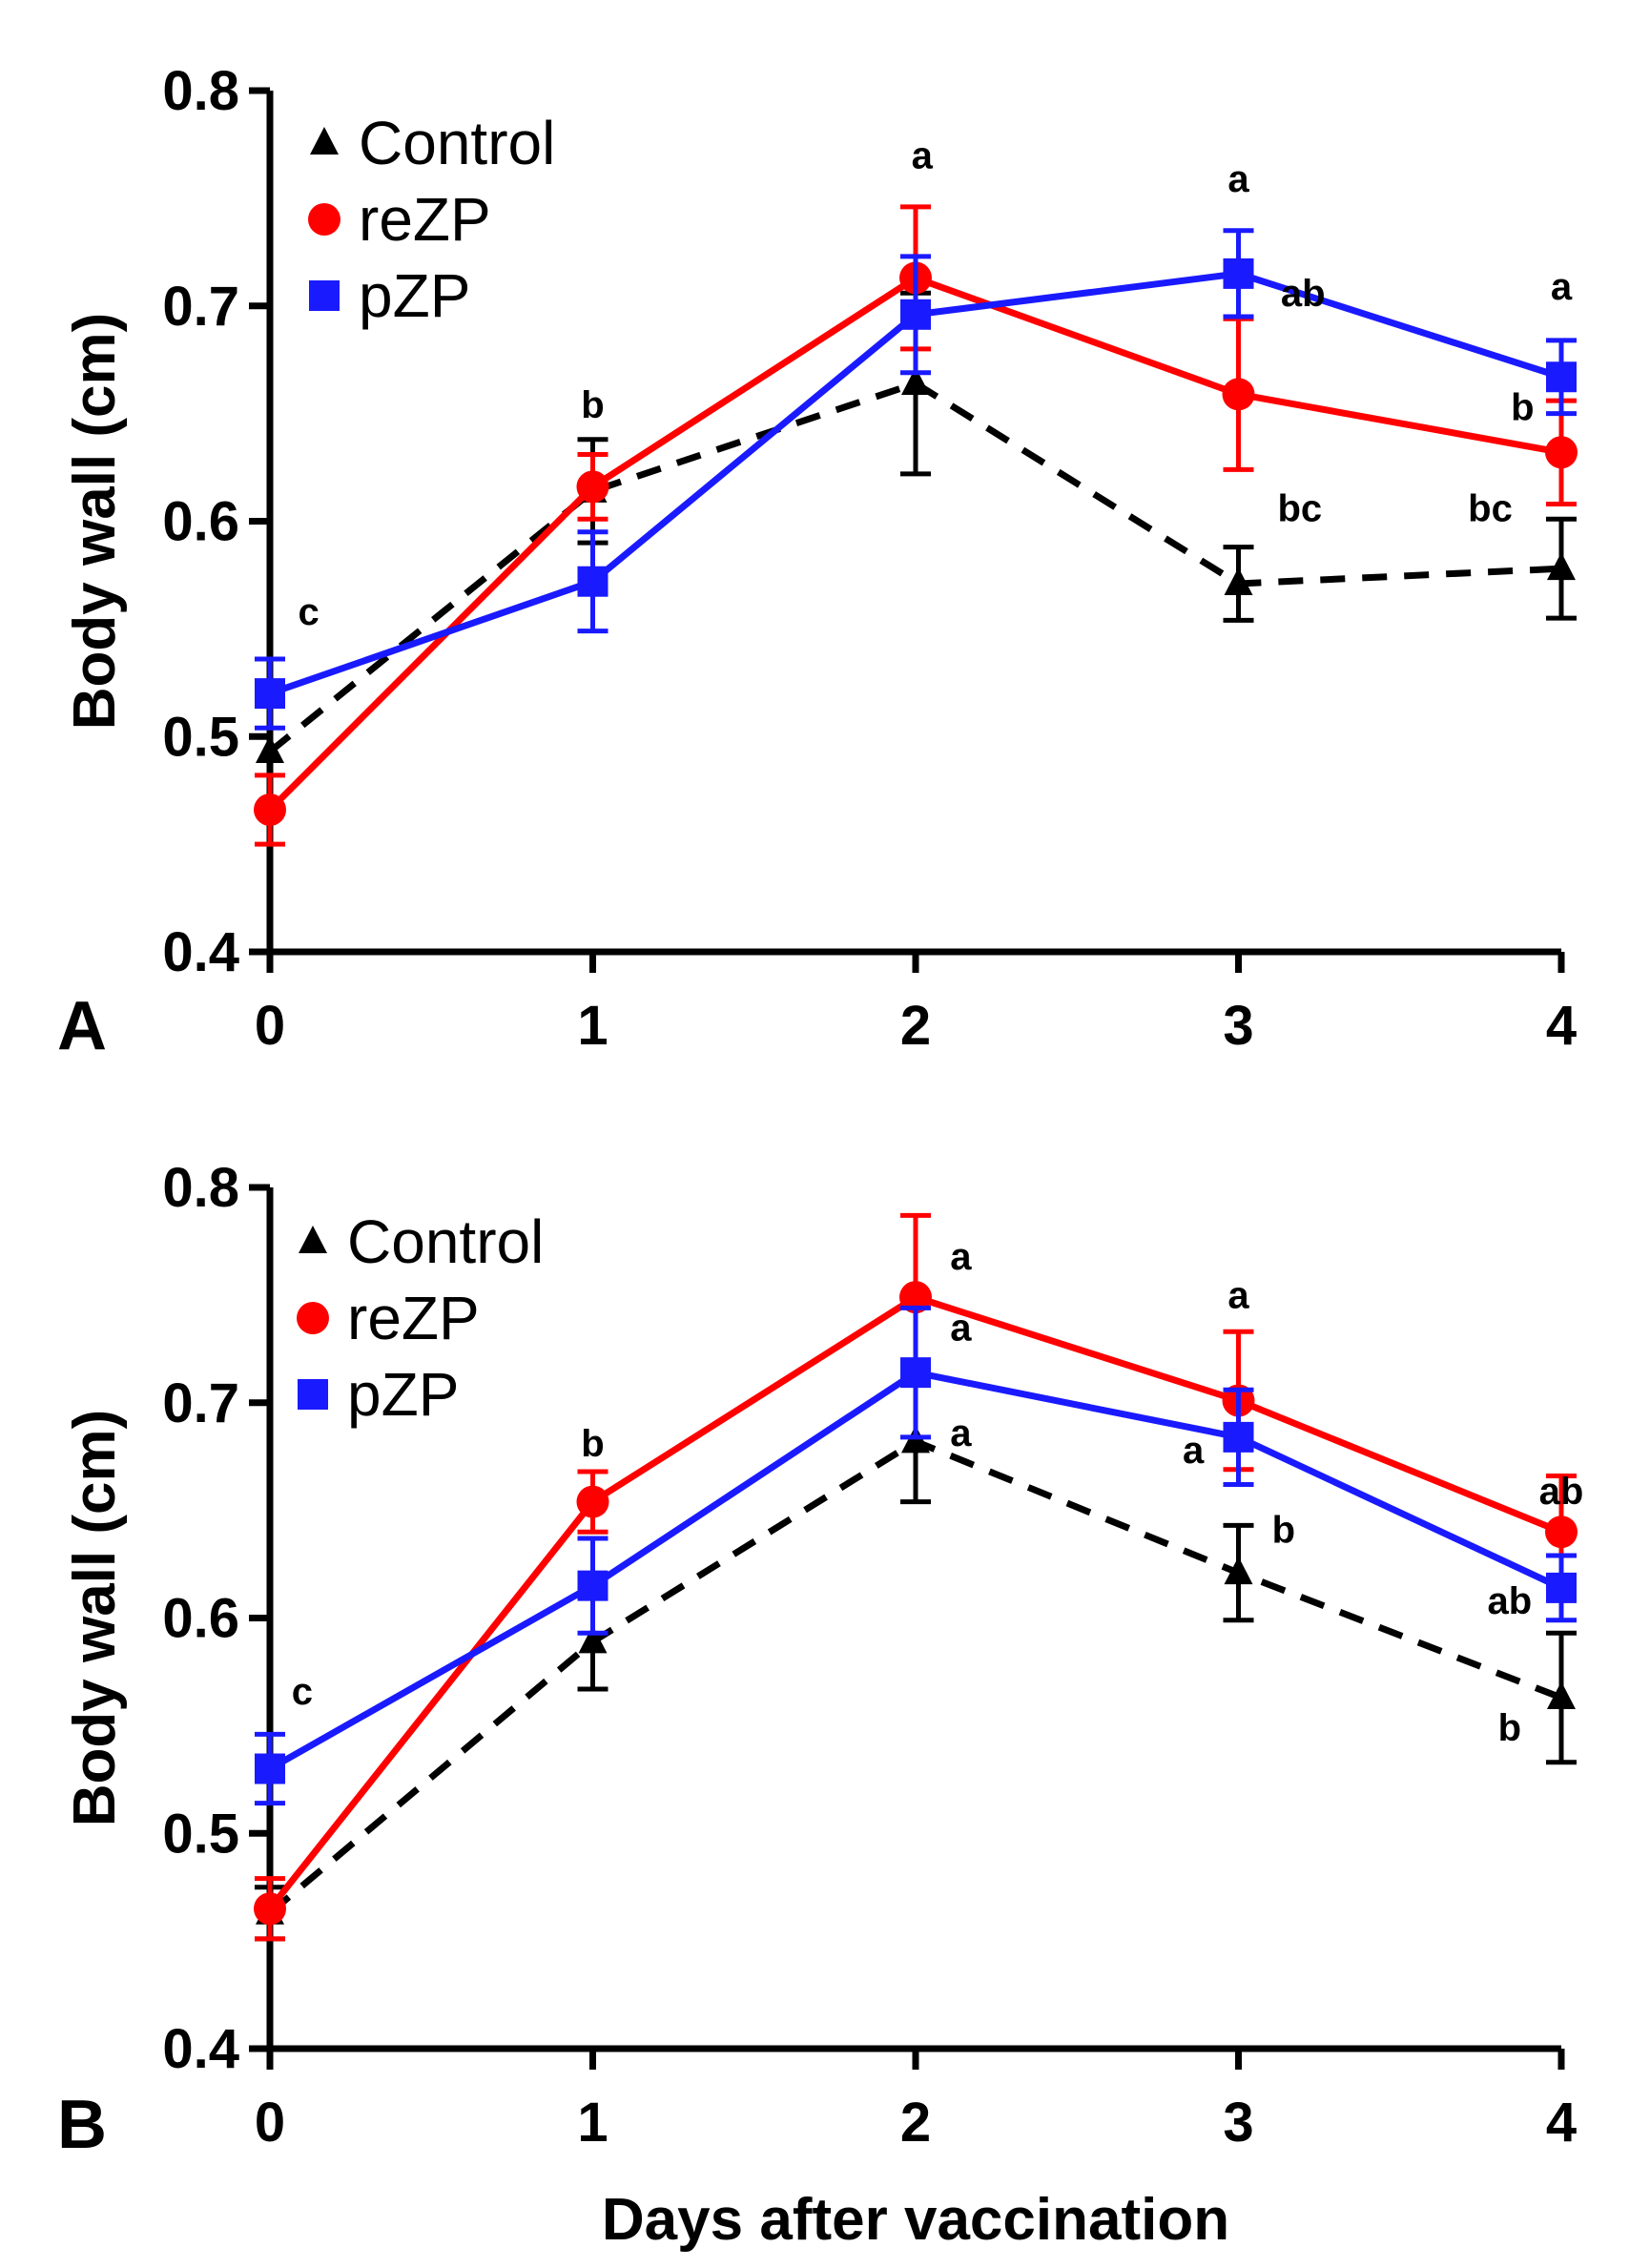  What do you see at coordinates (914, 567) in the screenshot?
I see `series-line` at bounding box center [914, 567].